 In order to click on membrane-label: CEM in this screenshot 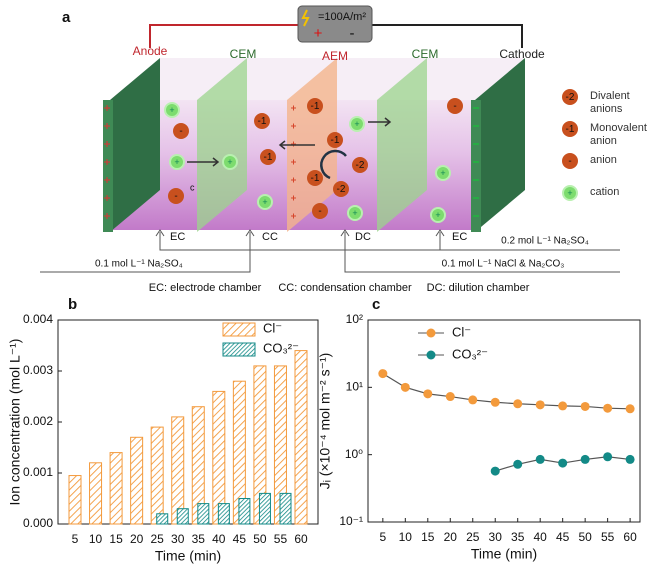, I will do `click(425, 54)`.